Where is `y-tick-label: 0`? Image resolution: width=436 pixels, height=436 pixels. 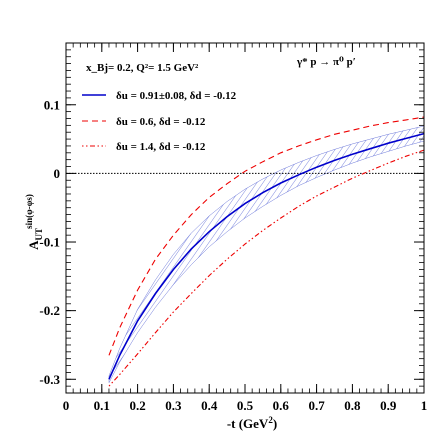 y-tick-label: 0 is located at coordinates (57, 173).